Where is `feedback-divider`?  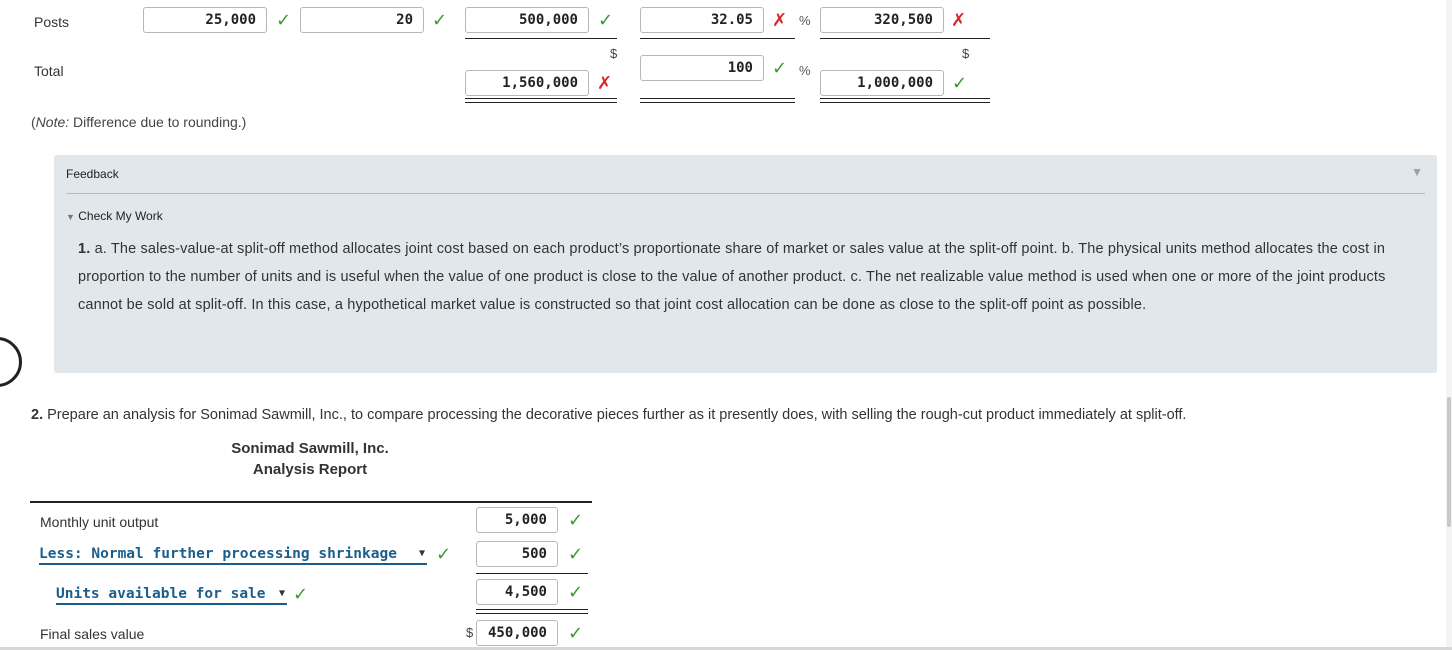 feedback-divider is located at coordinates (745, 193).